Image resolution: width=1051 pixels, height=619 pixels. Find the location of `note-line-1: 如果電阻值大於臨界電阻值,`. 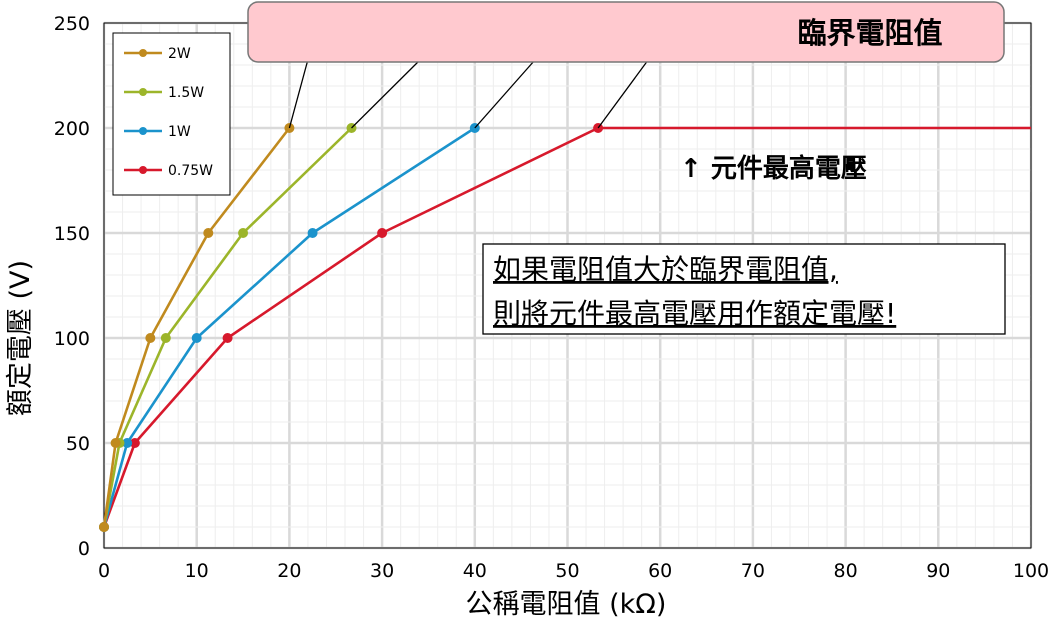

note-line-1: 如果電阻值大於臨界電阻值, is located at coordinates (665, 269).